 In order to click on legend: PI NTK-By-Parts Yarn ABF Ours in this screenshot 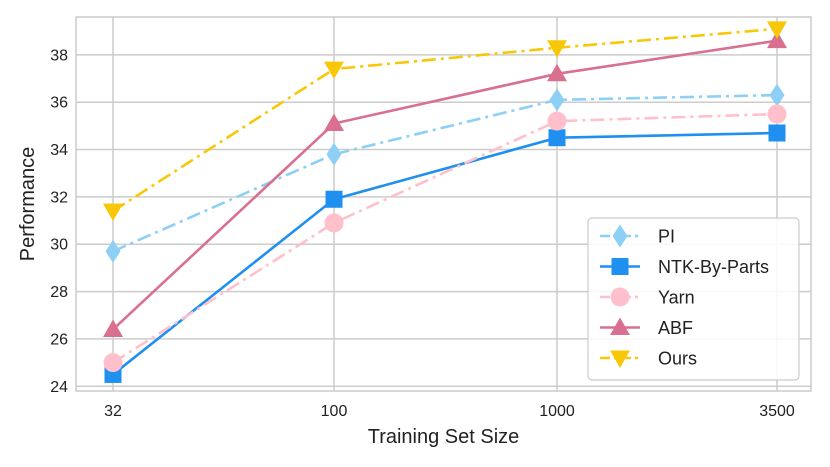, I will do `click(693, 299)`.